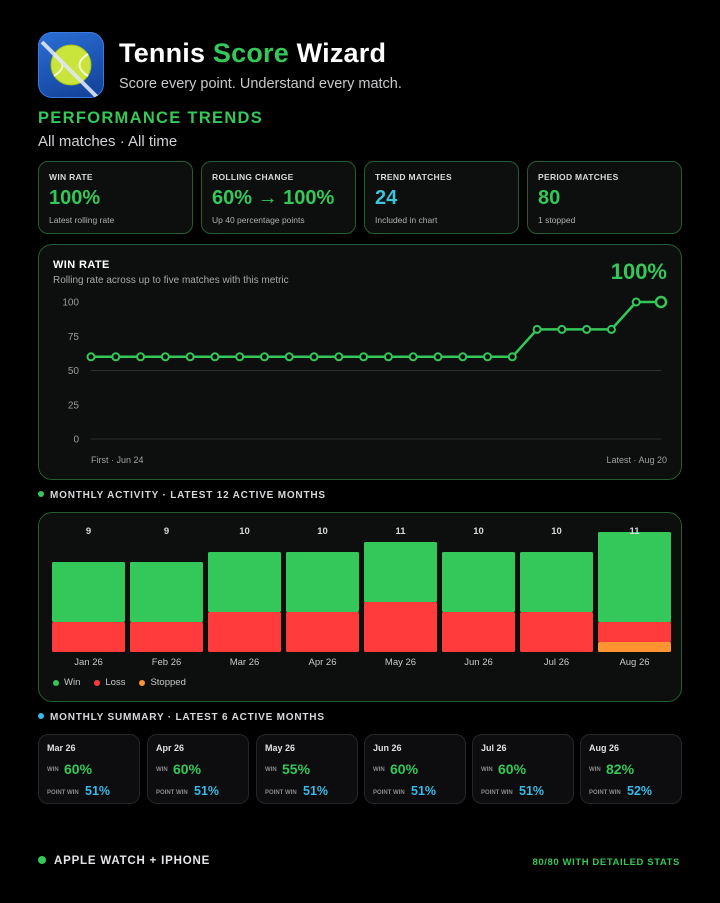  Describe the element at coordinates (88, 531) in the screenshot. I see `bar-total-label: 9` at that location.